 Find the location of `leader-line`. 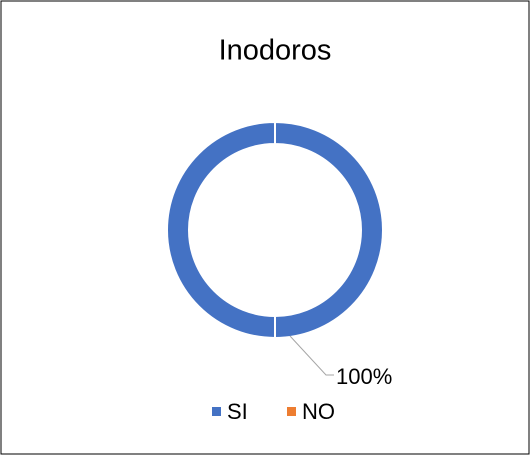

leader-line is located at coordinates (311, 355).